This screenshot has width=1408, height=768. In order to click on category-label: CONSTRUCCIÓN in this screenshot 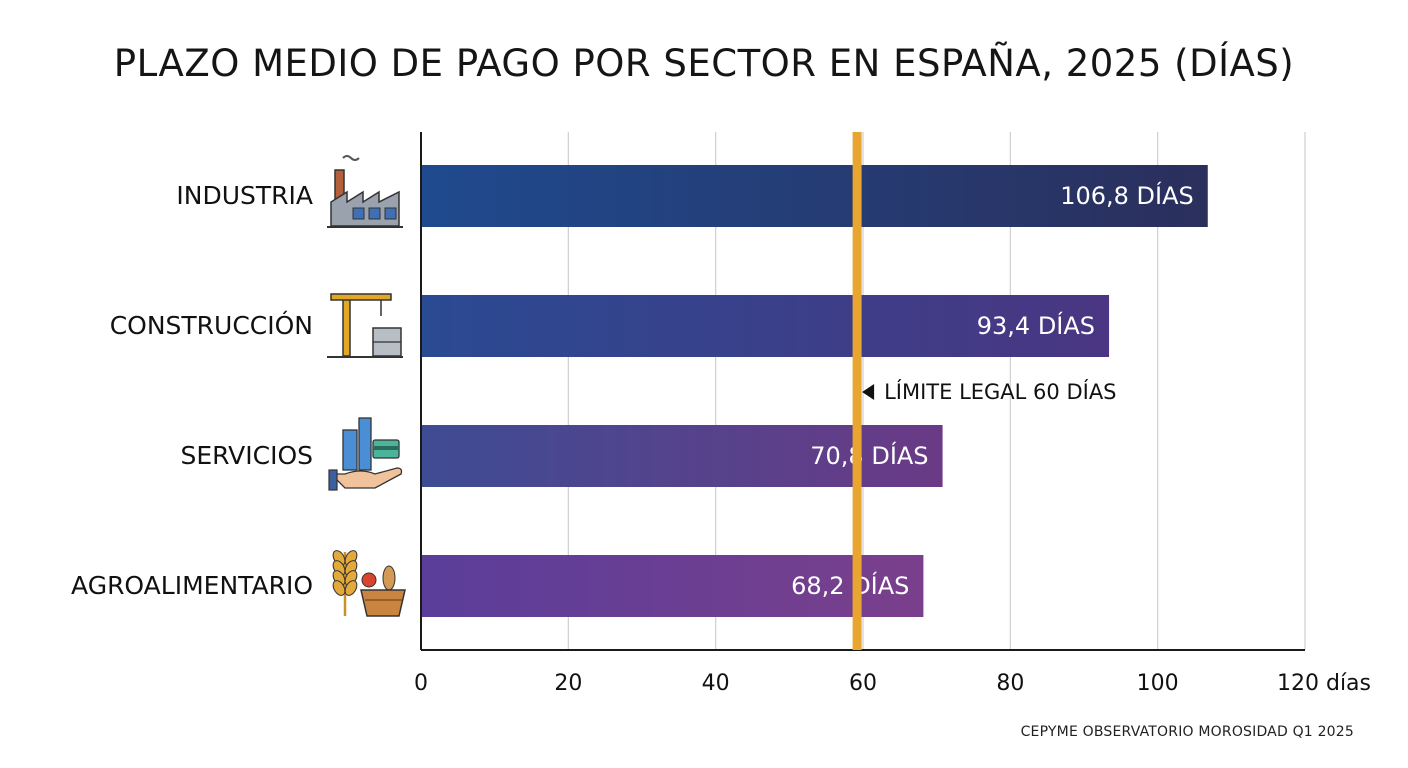, I will do `click(211, 325)`.